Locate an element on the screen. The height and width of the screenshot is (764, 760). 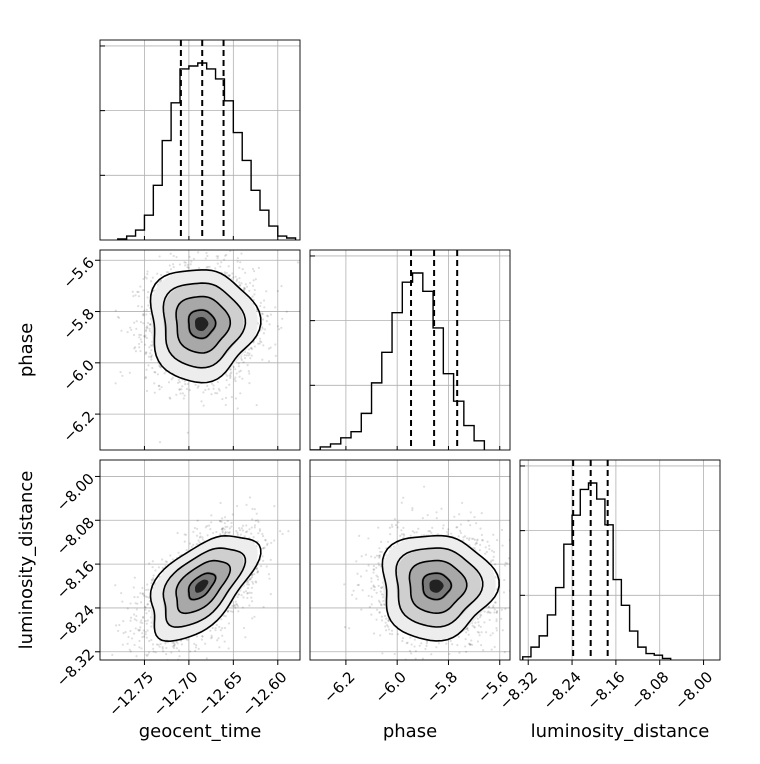
scatter-group is located at coordinates (197, 585).